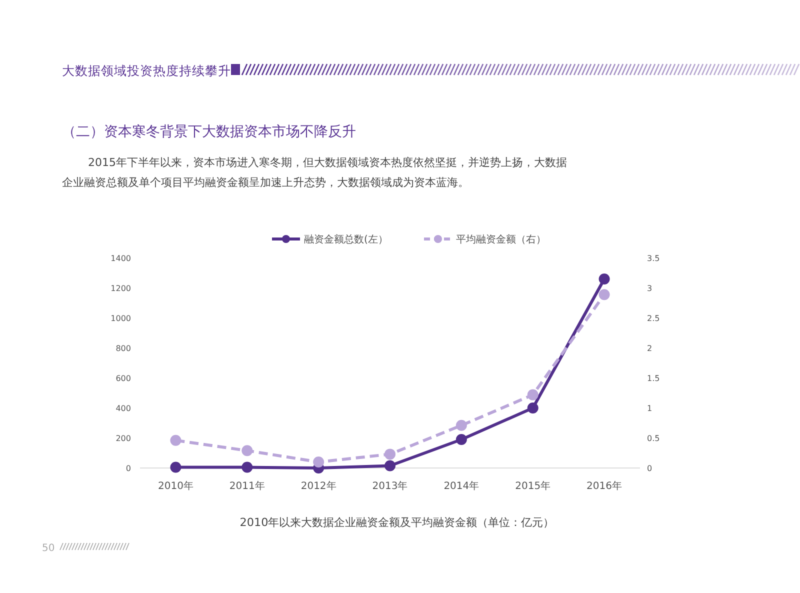 Image resolution: width=800 pixels, height=593 pixels. Describe the element at coordinates (397, 522) in the screenshot. I see `text: 2010年以来大数据企业融资金额及平均融资金额（单位：亿元）` at that location.